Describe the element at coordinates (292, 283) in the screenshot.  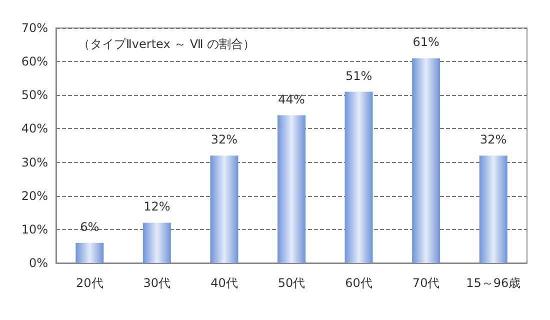
I see `x-tick-label: 50代` at that location.